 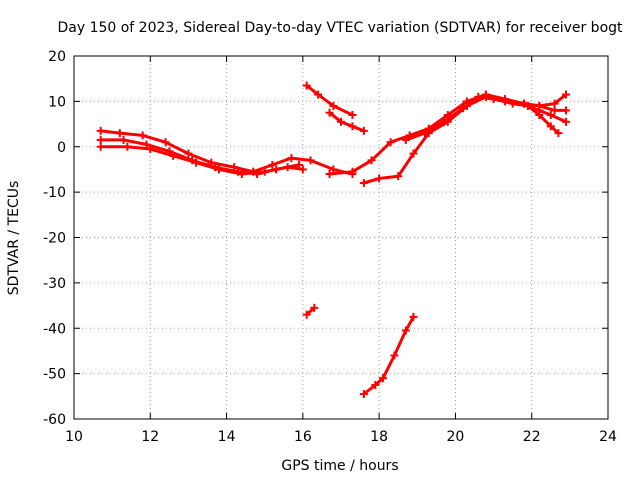 I want to click on y-tick-label: 20, so click(x=57, y=57).